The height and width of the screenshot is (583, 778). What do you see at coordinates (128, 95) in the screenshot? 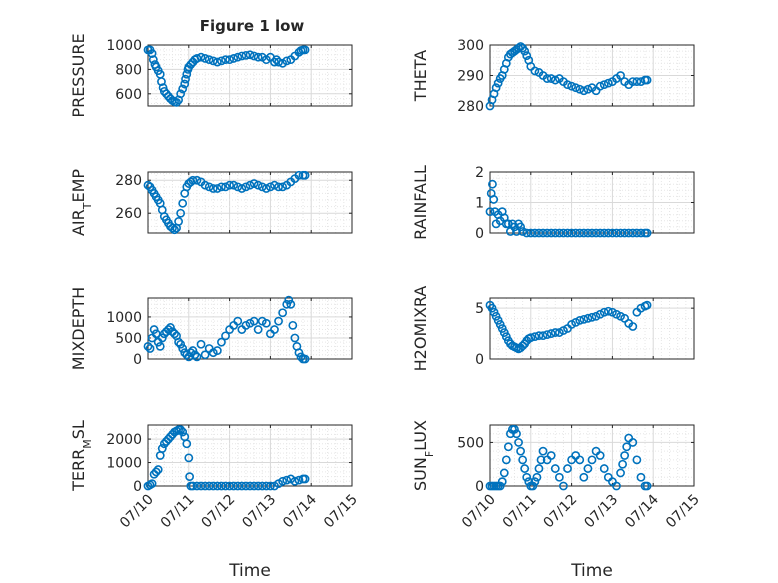
I see `y-tick-label: 600` at bounding box center [128, 95].